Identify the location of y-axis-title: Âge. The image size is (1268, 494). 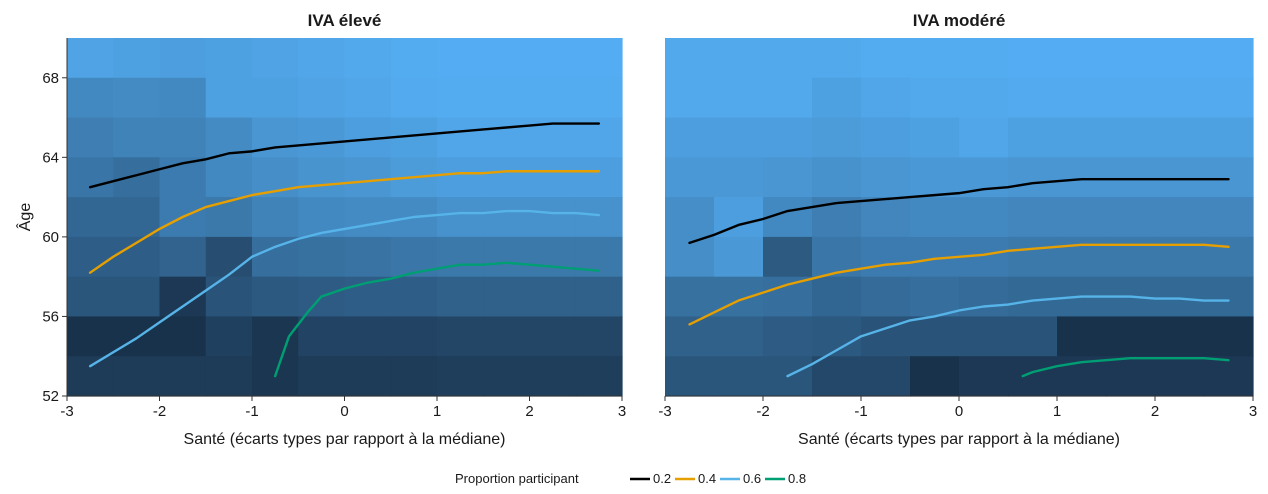
(24, 217).